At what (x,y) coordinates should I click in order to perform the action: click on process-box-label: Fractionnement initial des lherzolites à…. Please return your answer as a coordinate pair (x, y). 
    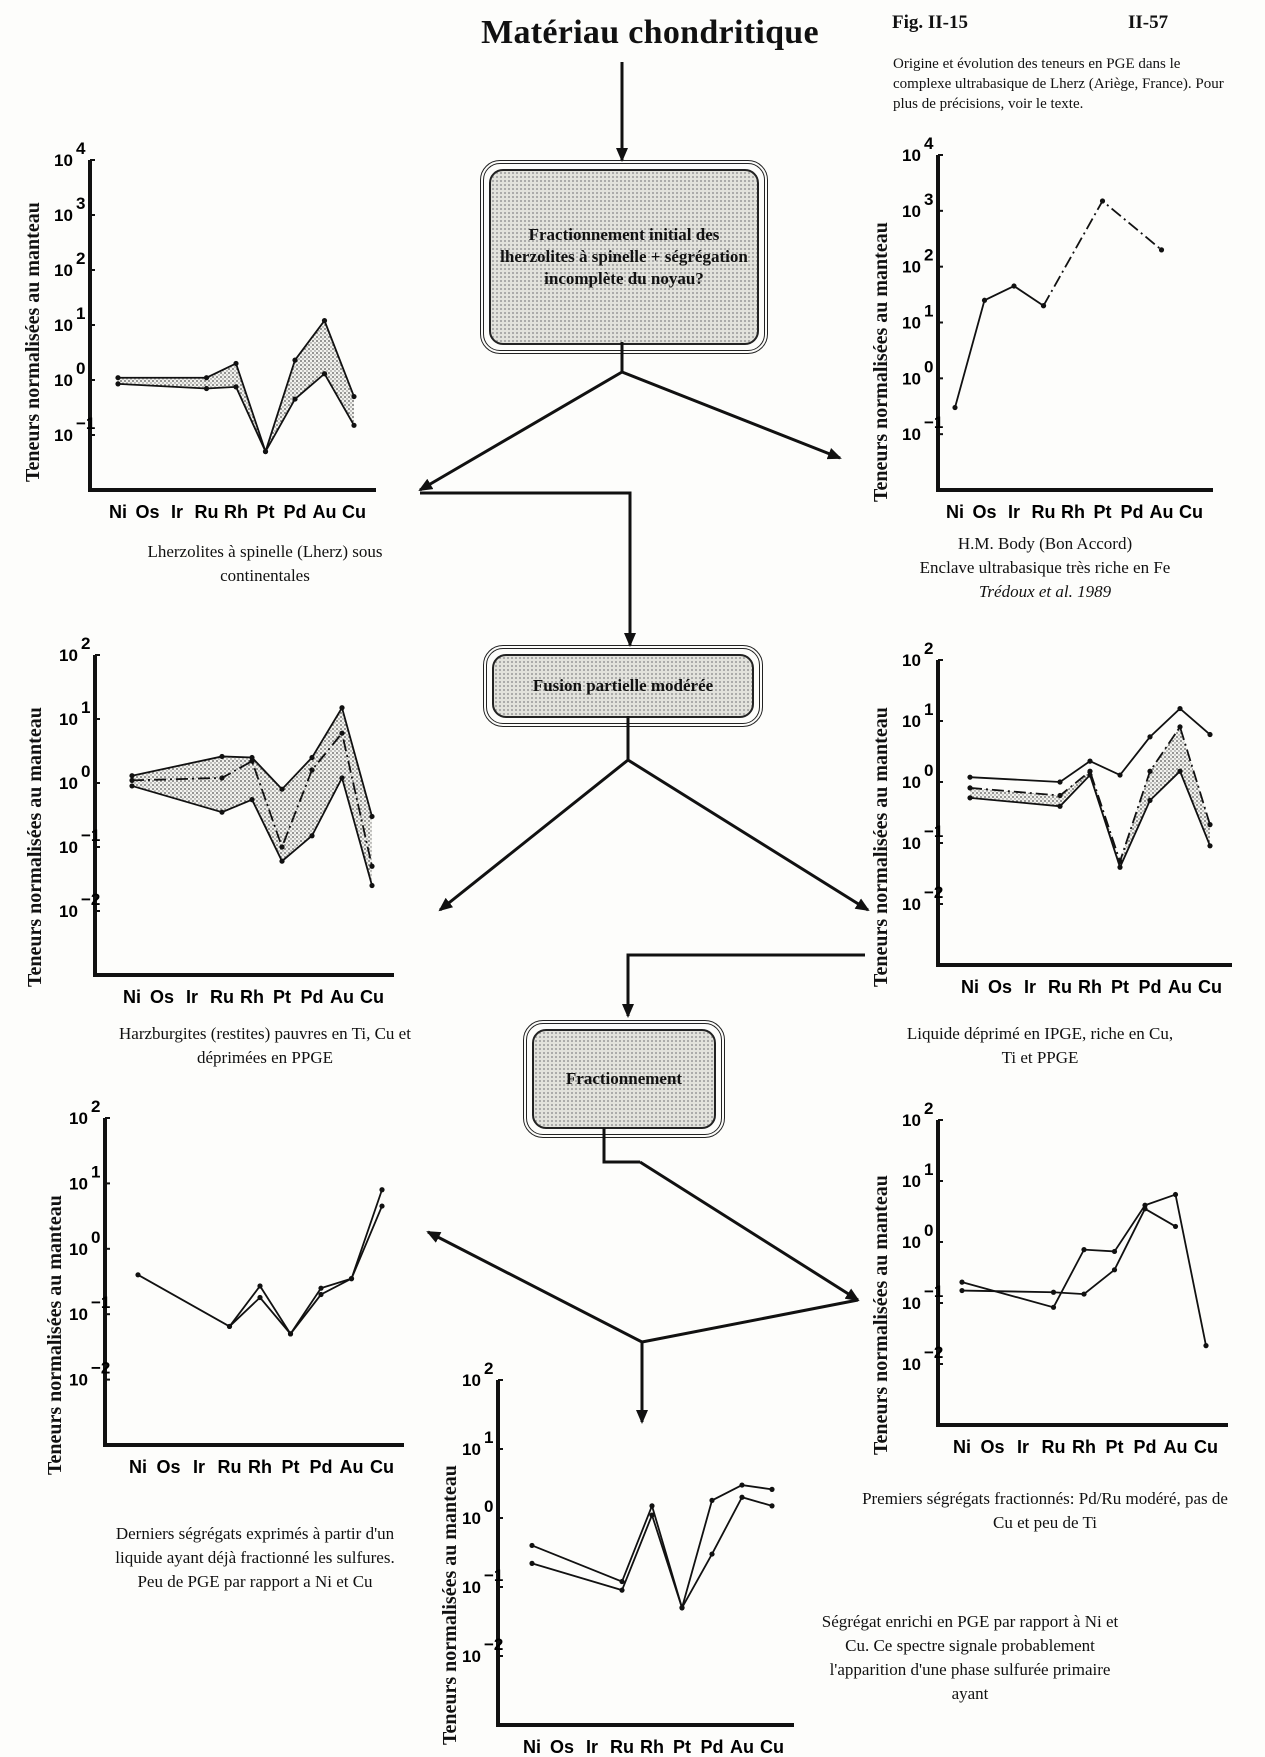
    Looking at the image, I should click on (624, 257).